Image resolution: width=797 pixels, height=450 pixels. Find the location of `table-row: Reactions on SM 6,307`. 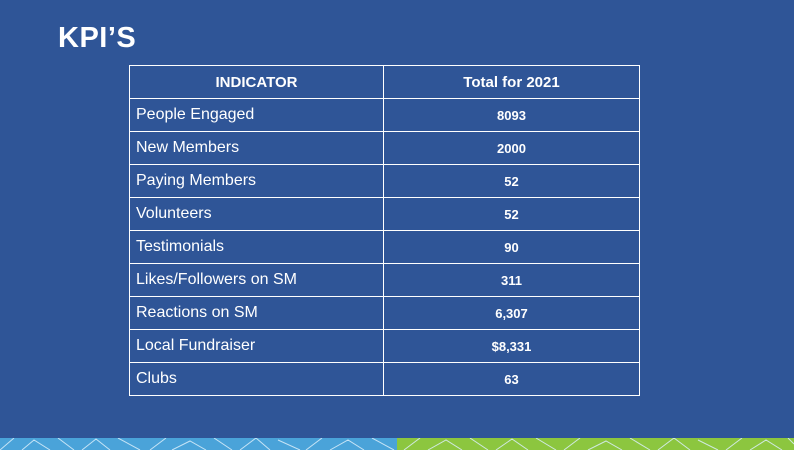

table-row: Reactions on SM 6,307 is located at coordinates (384, 313).